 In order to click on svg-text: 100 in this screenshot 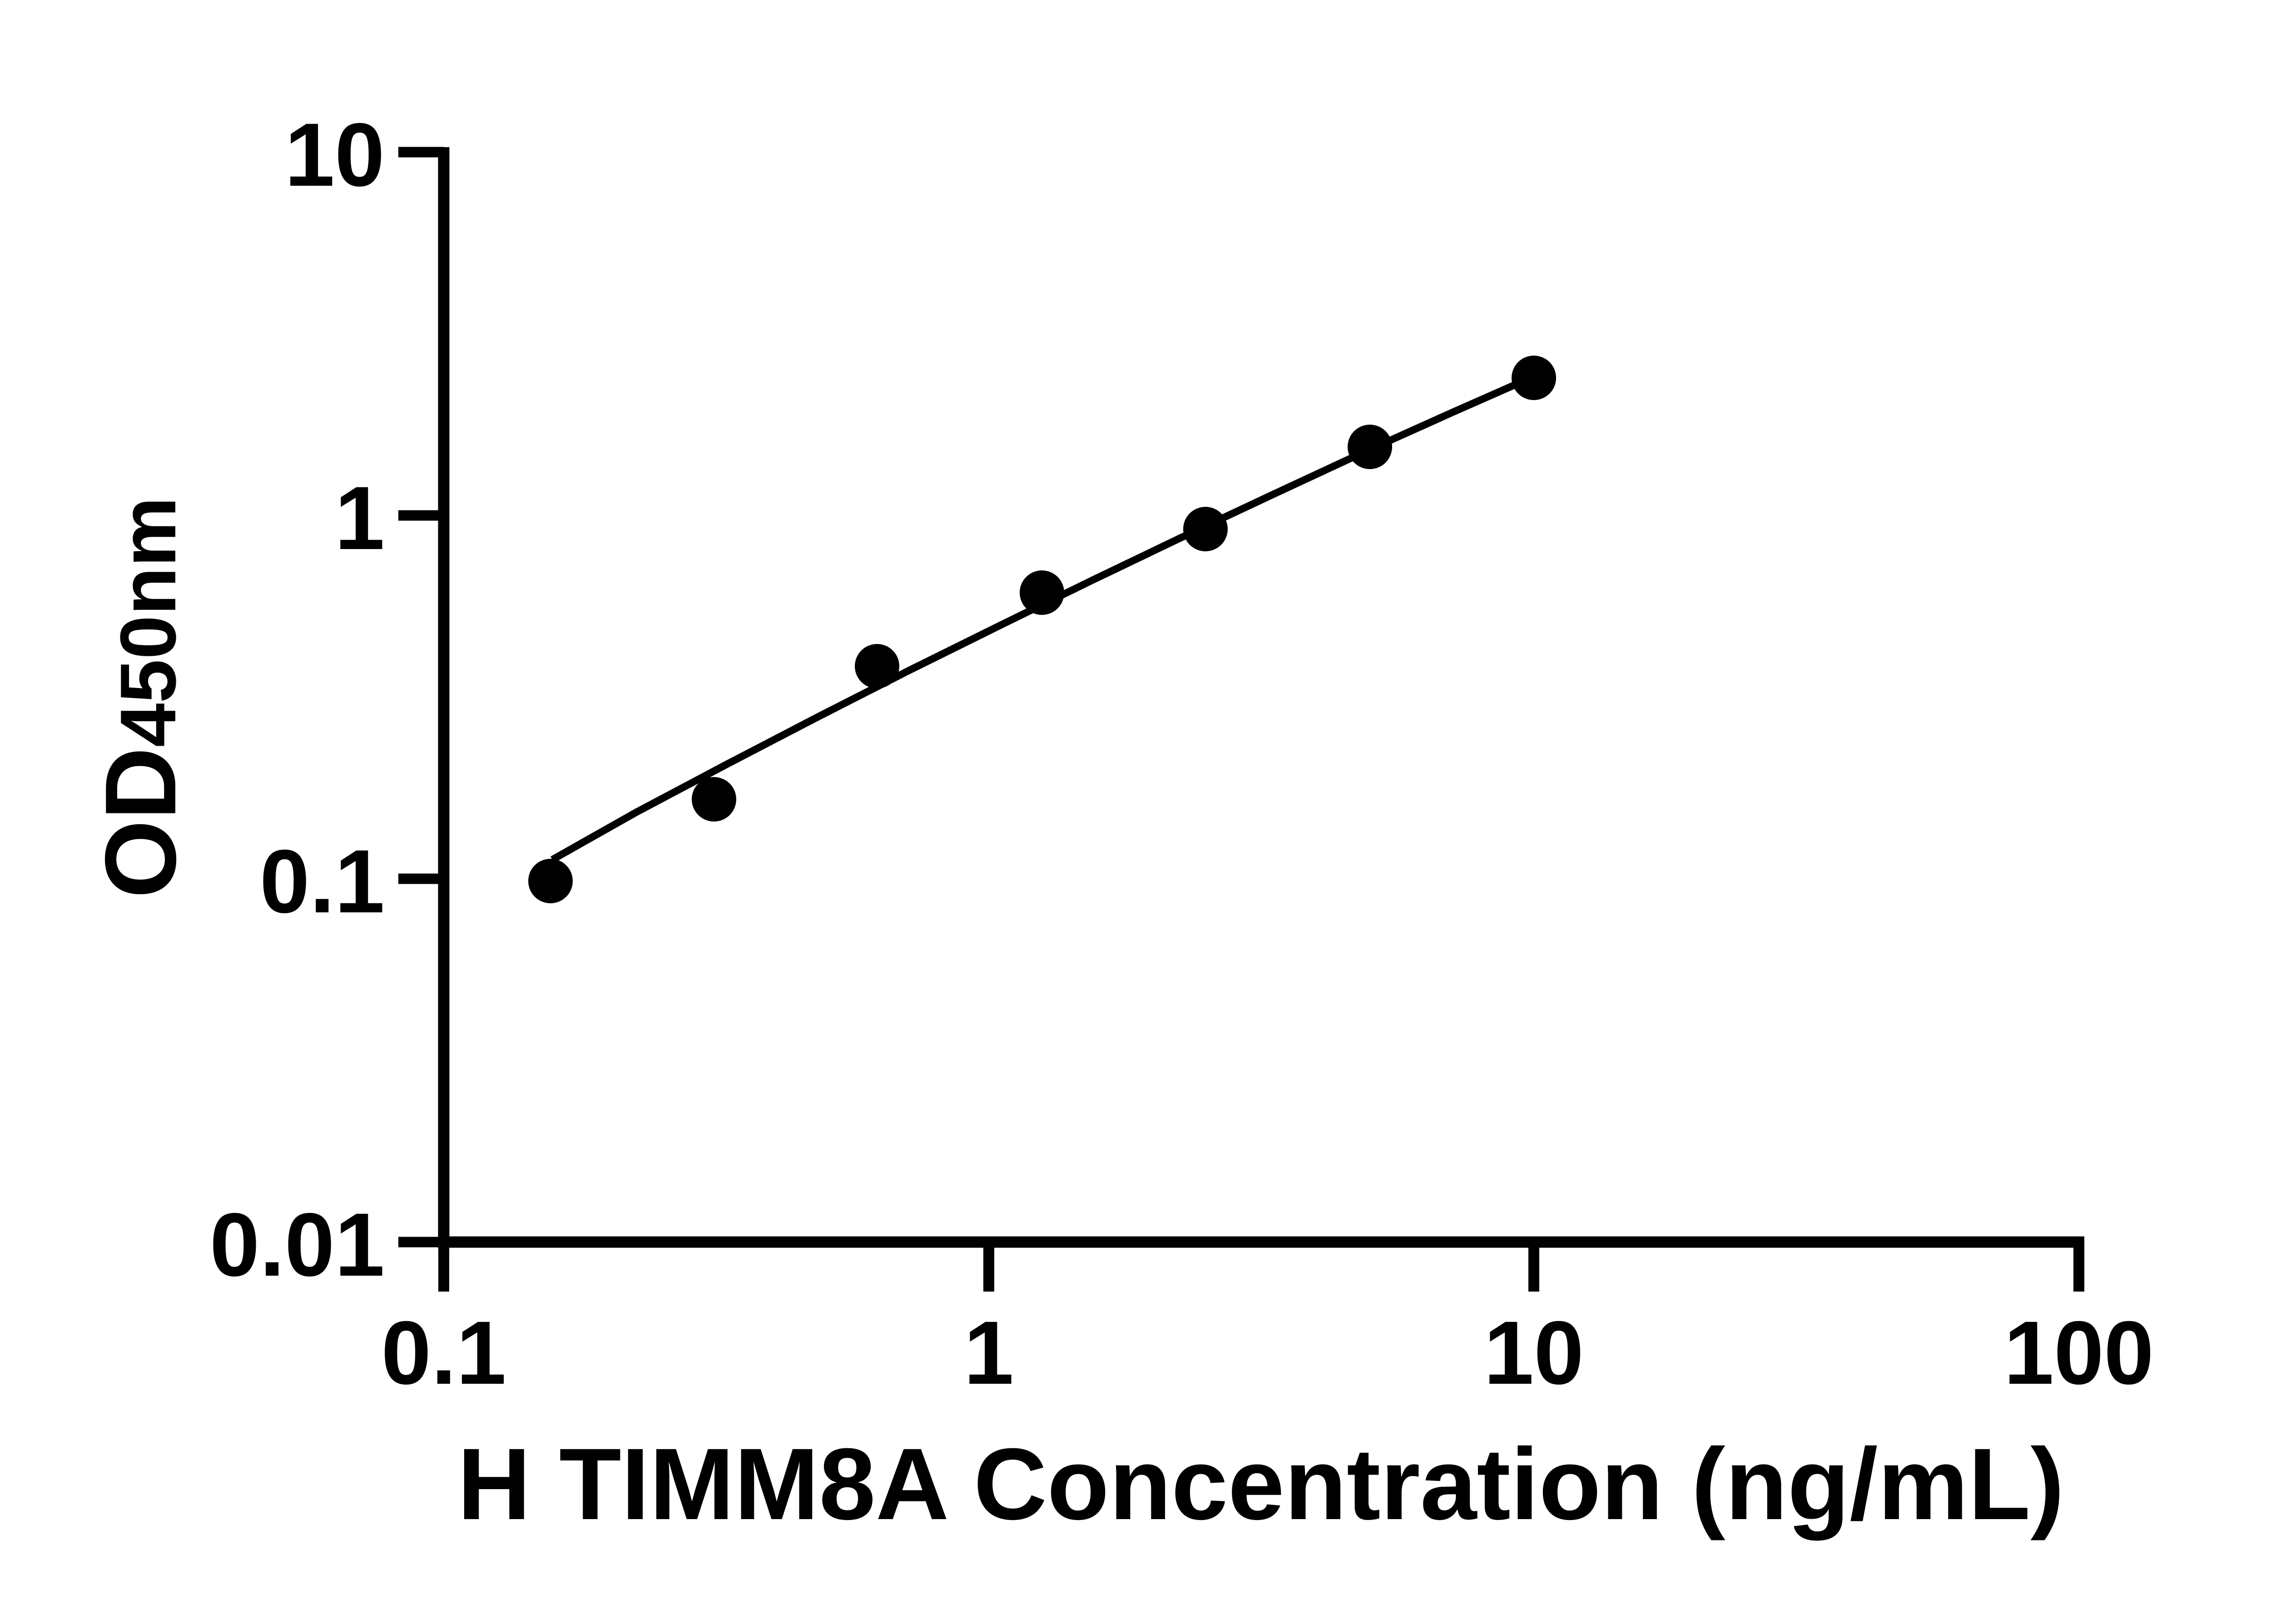, I will do `click(2079, 1352)`.